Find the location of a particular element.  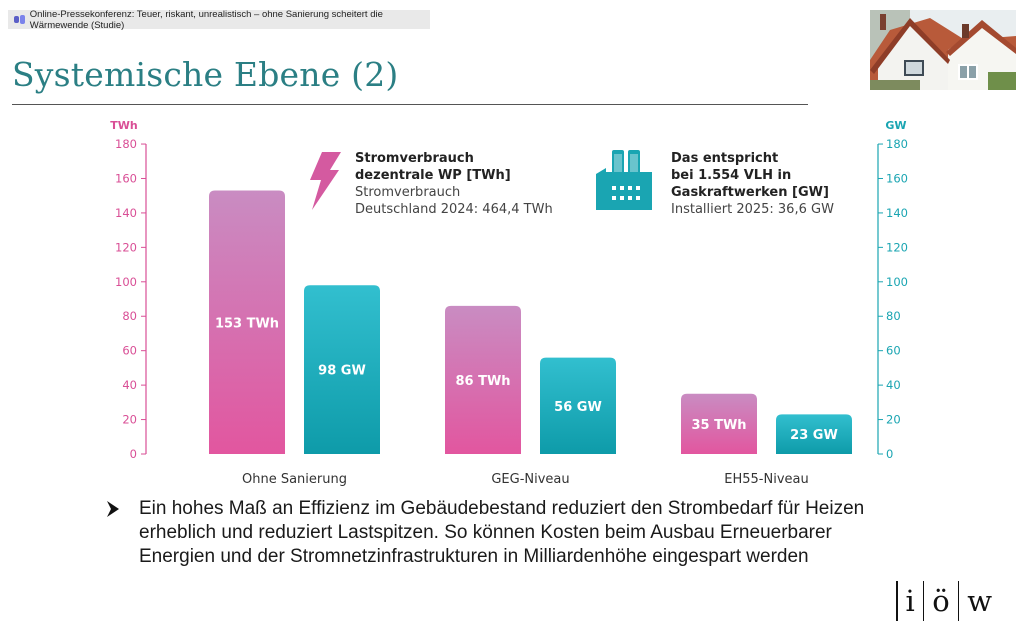

left-tick-label: 120 is located at coordinates (126, 247).